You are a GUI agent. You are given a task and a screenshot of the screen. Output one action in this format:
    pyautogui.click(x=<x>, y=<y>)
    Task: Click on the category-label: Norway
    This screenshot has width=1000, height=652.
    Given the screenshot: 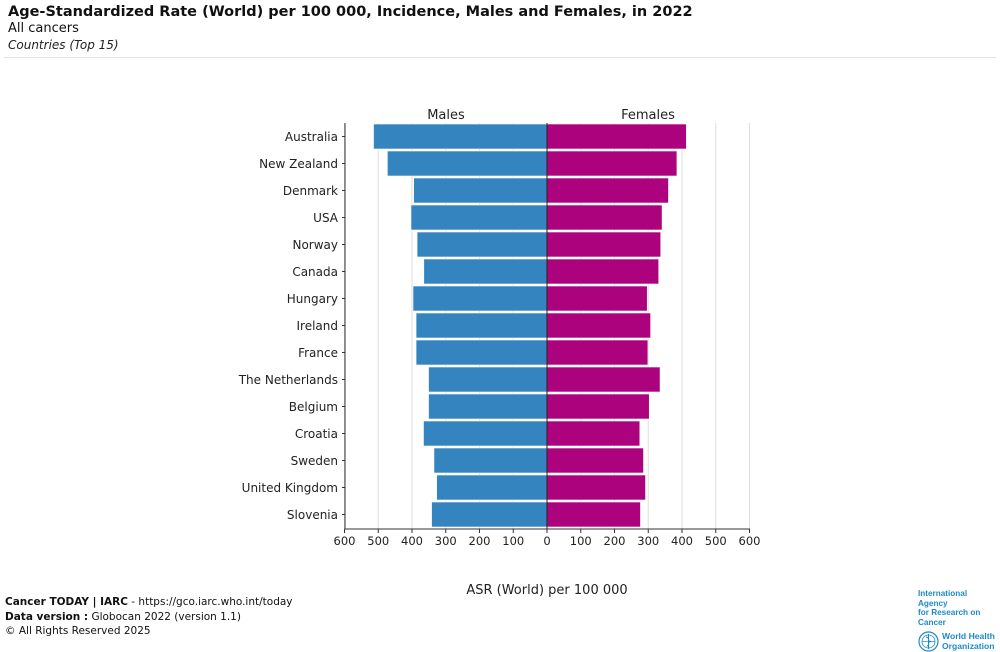 What is the action you would take?
    pyautogui.click(x=315, y=245)
    